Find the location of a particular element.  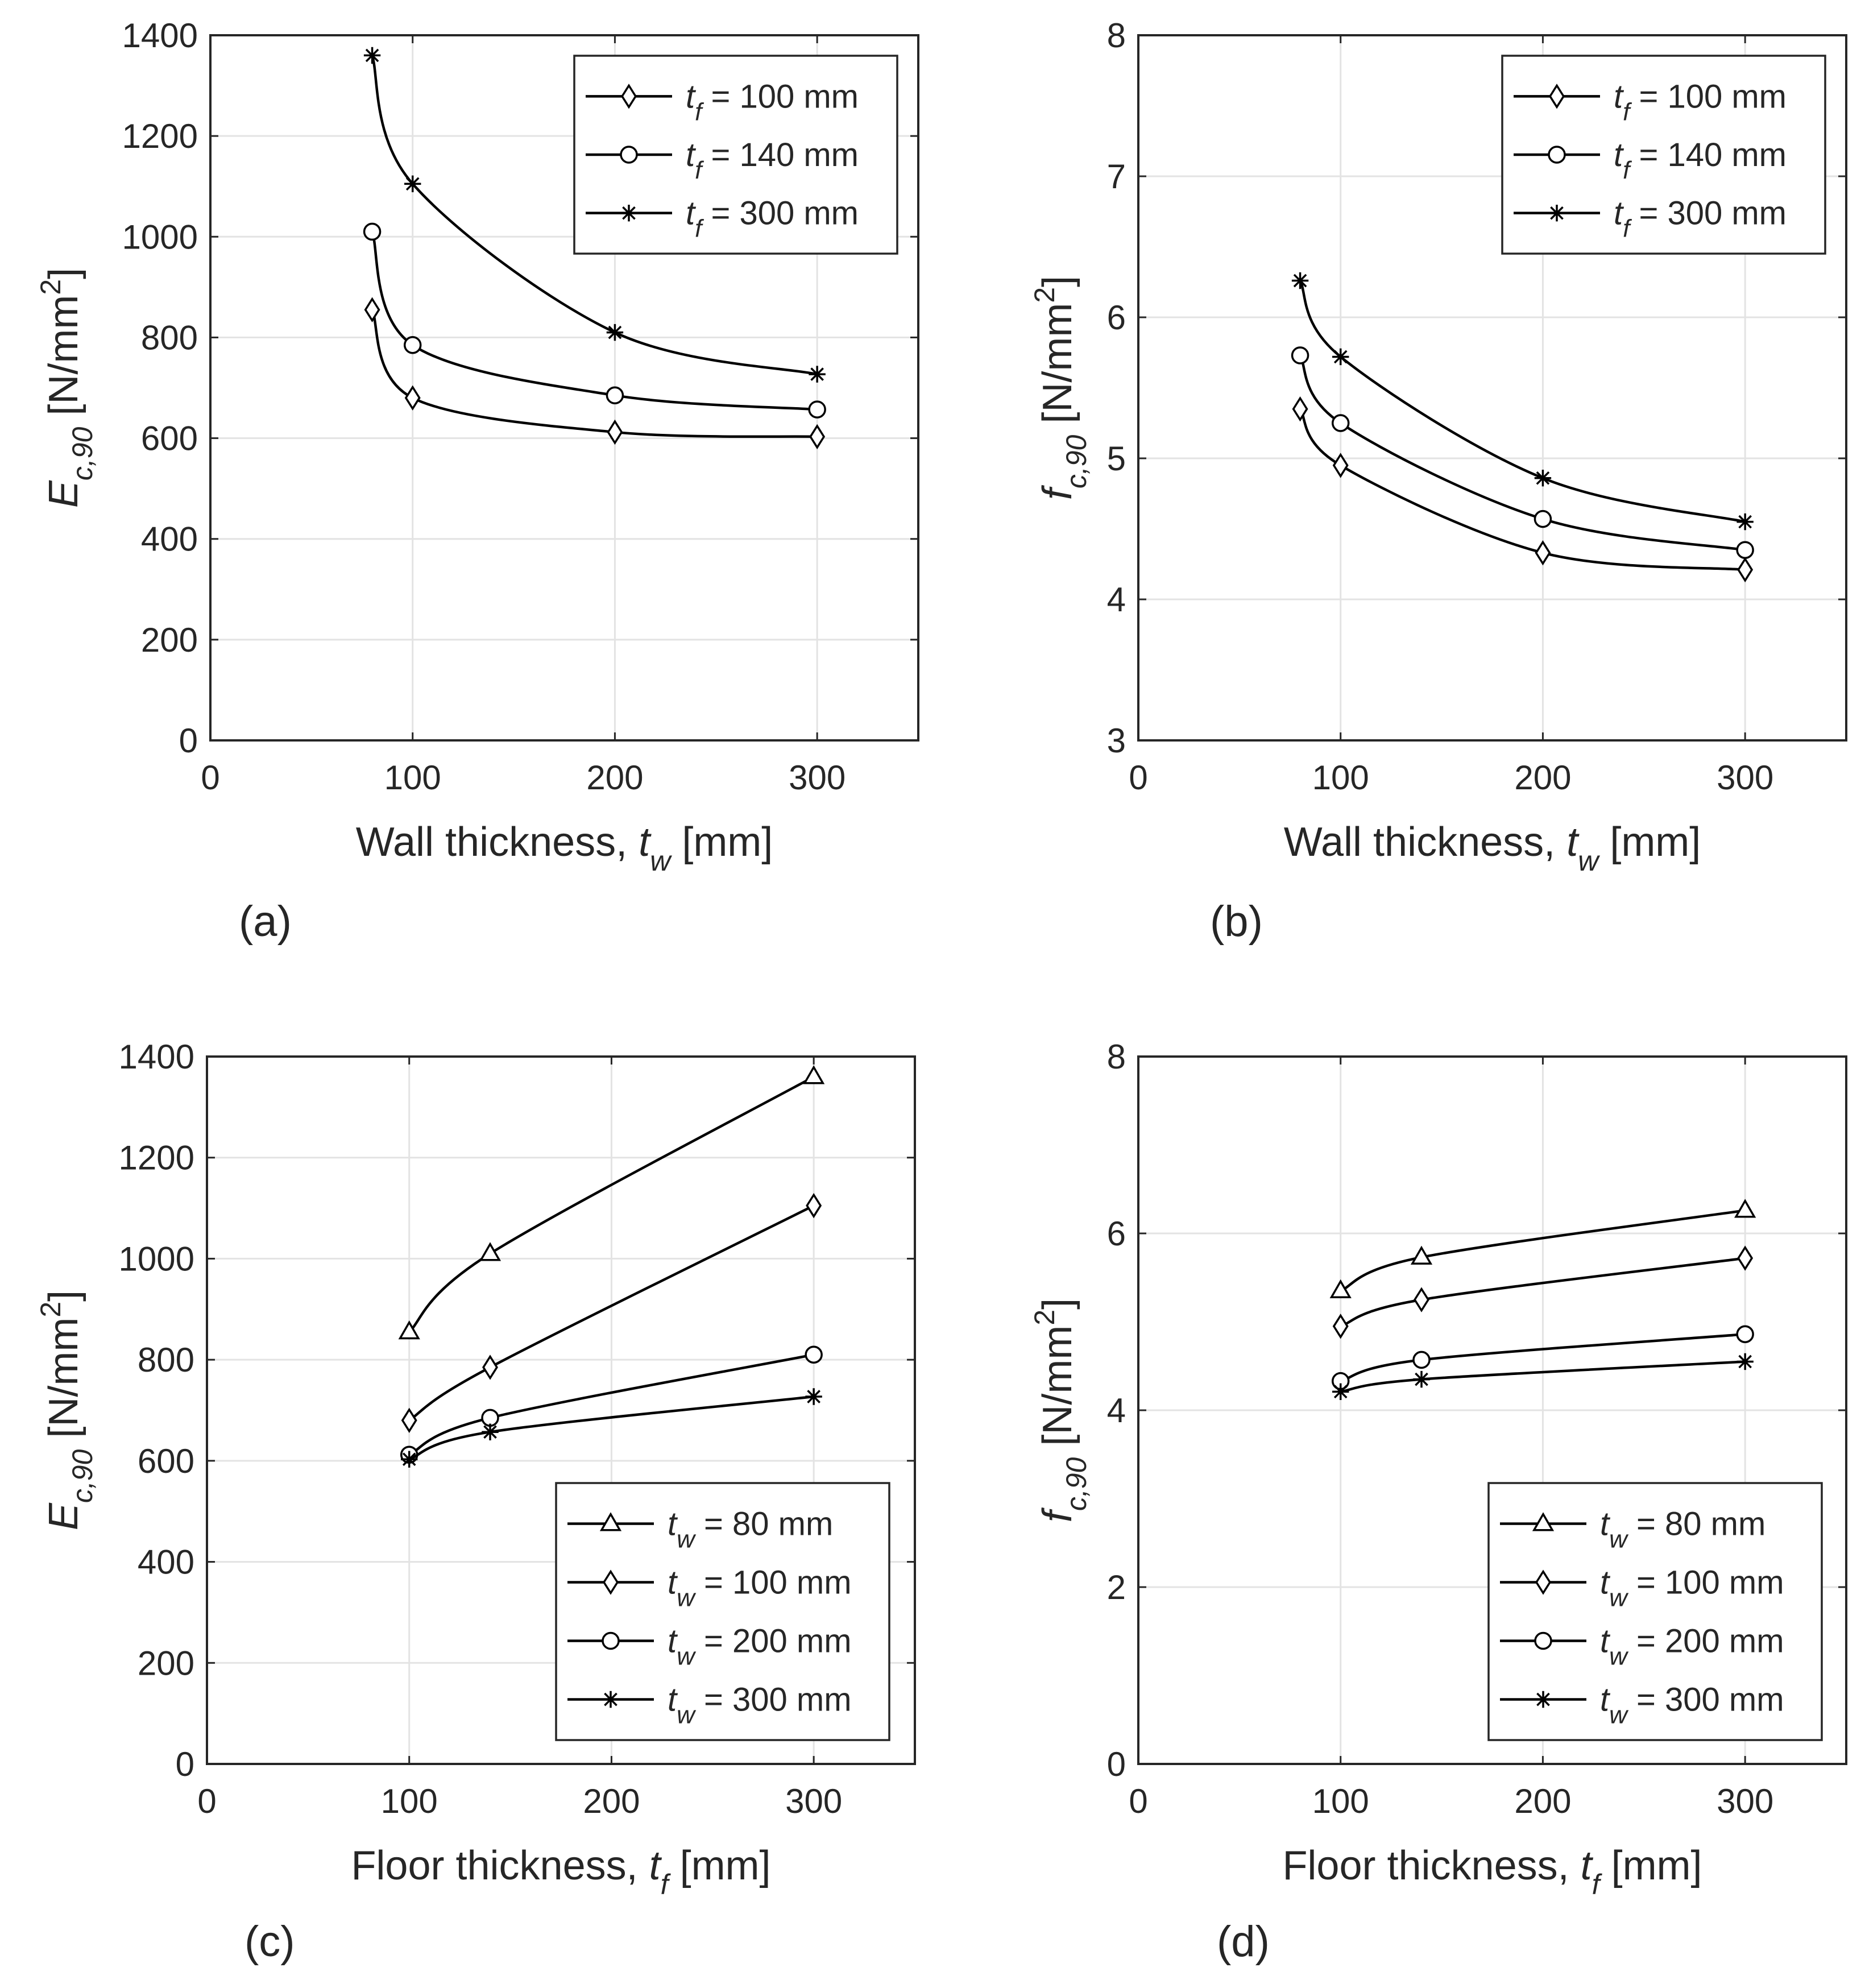

panel-letter: (c) is located at coordinates (269, 1941).